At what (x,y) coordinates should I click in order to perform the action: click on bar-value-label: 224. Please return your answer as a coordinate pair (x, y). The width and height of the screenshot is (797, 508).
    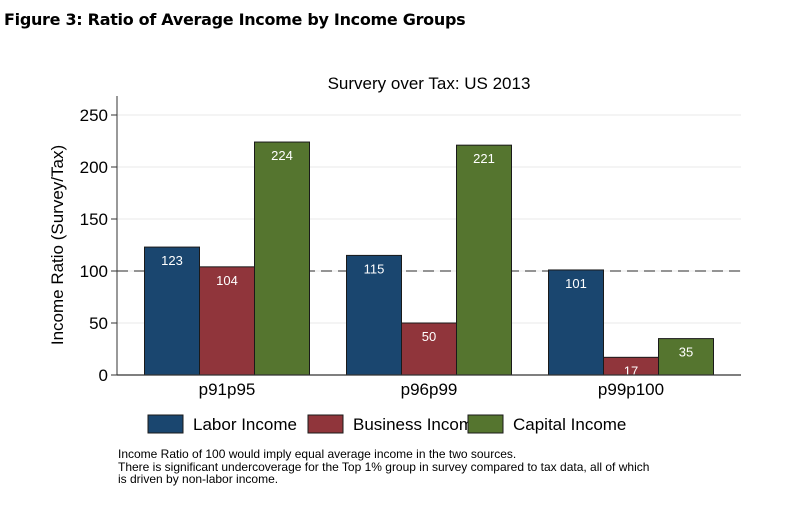
    Looking at the image, I should click on (282, 155).